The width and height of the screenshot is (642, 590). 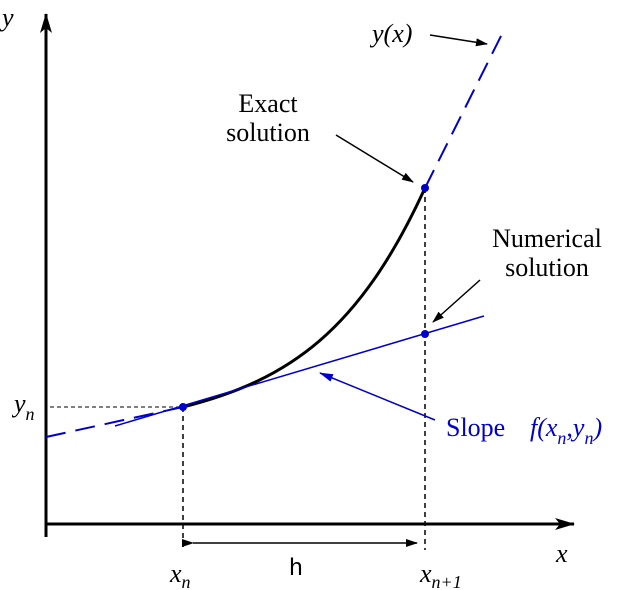 I want to click on label: Exact, so click(x=268, y=103).